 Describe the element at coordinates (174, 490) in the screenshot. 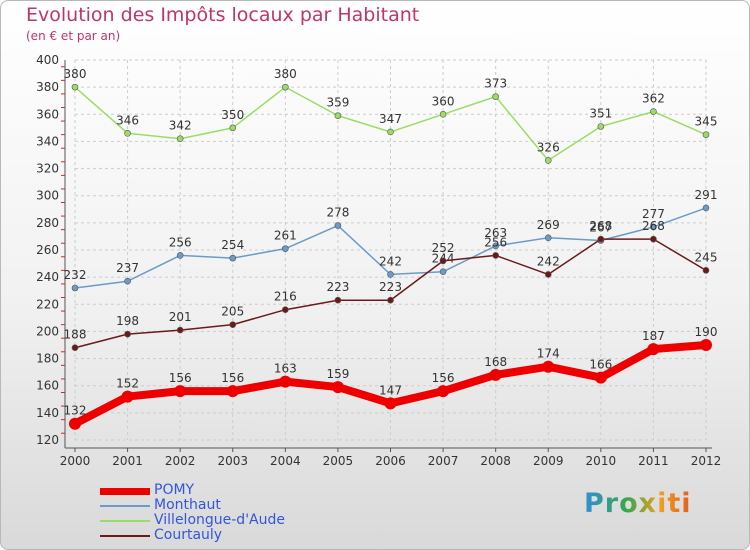

I see `legend-label: POMY` at that location.